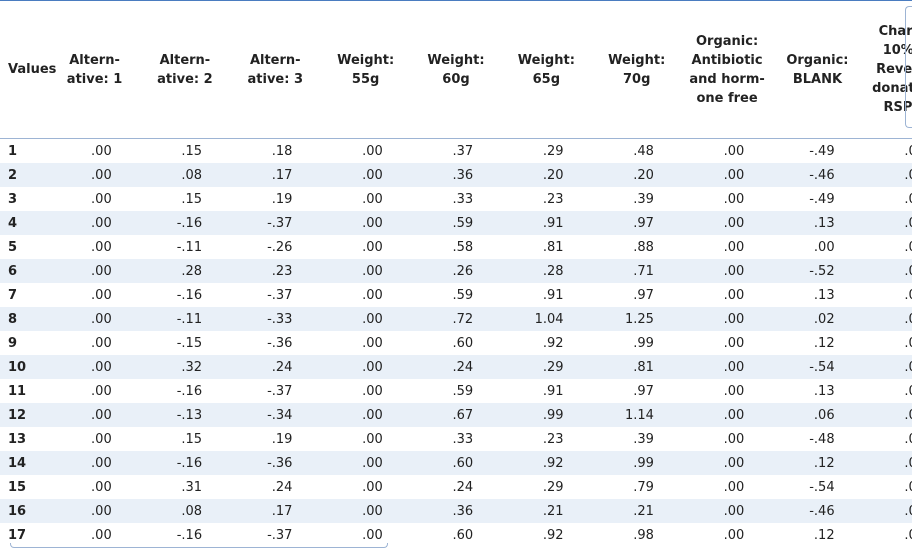 The height and width of the screenshot is (549, 912). I want to click on cell: .31, so click(192, 487).